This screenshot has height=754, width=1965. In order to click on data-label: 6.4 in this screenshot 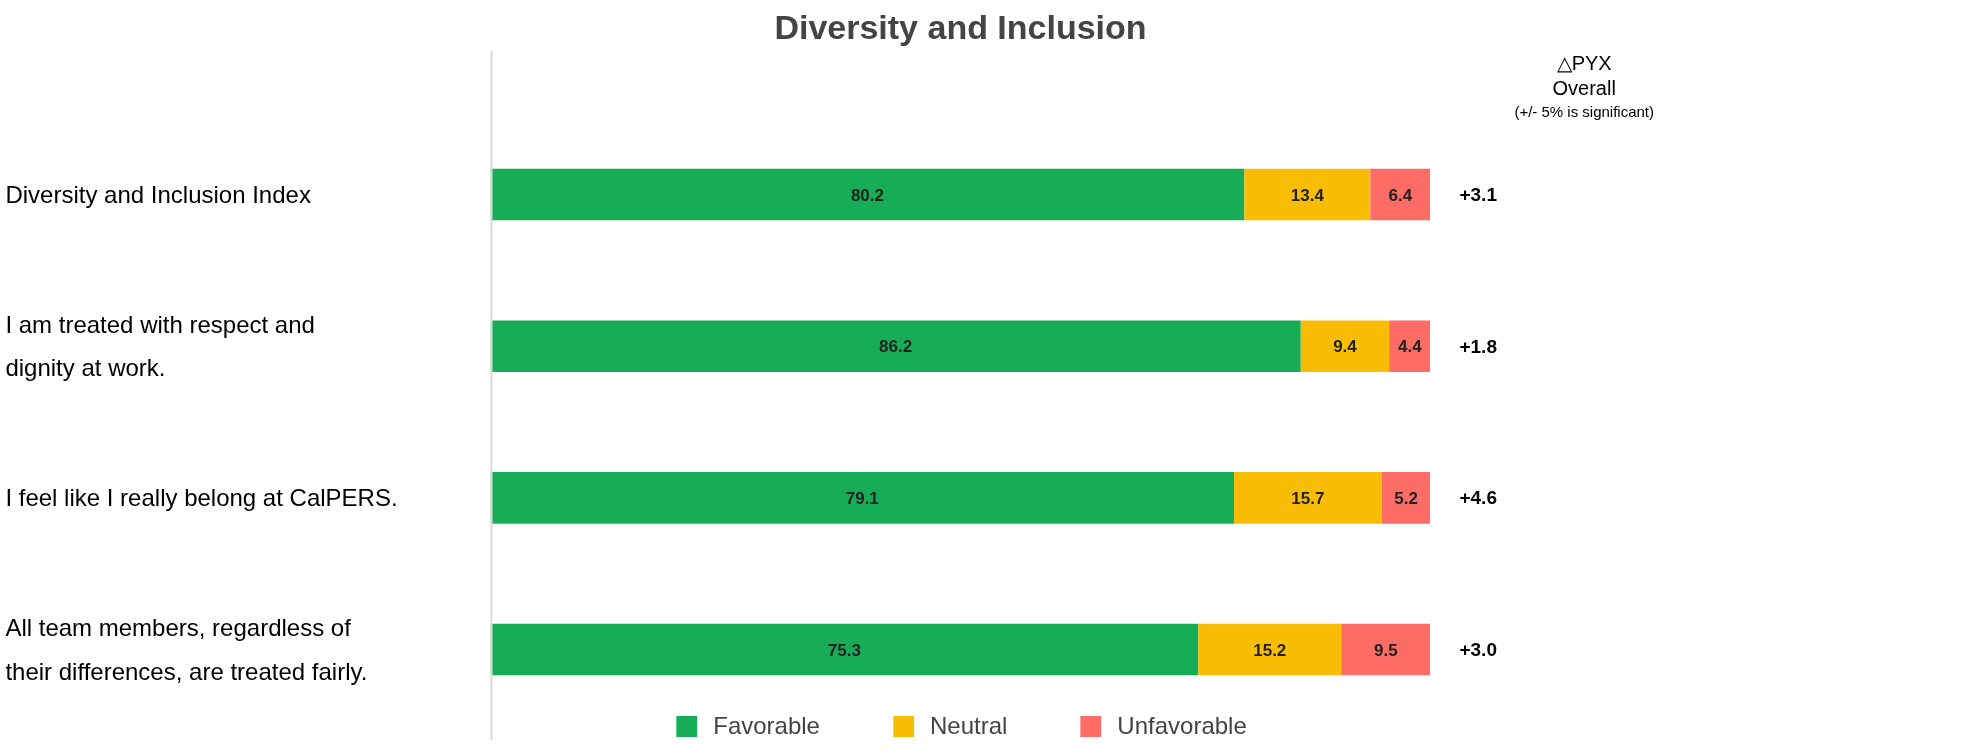, I will do `click(1400, 195)`.